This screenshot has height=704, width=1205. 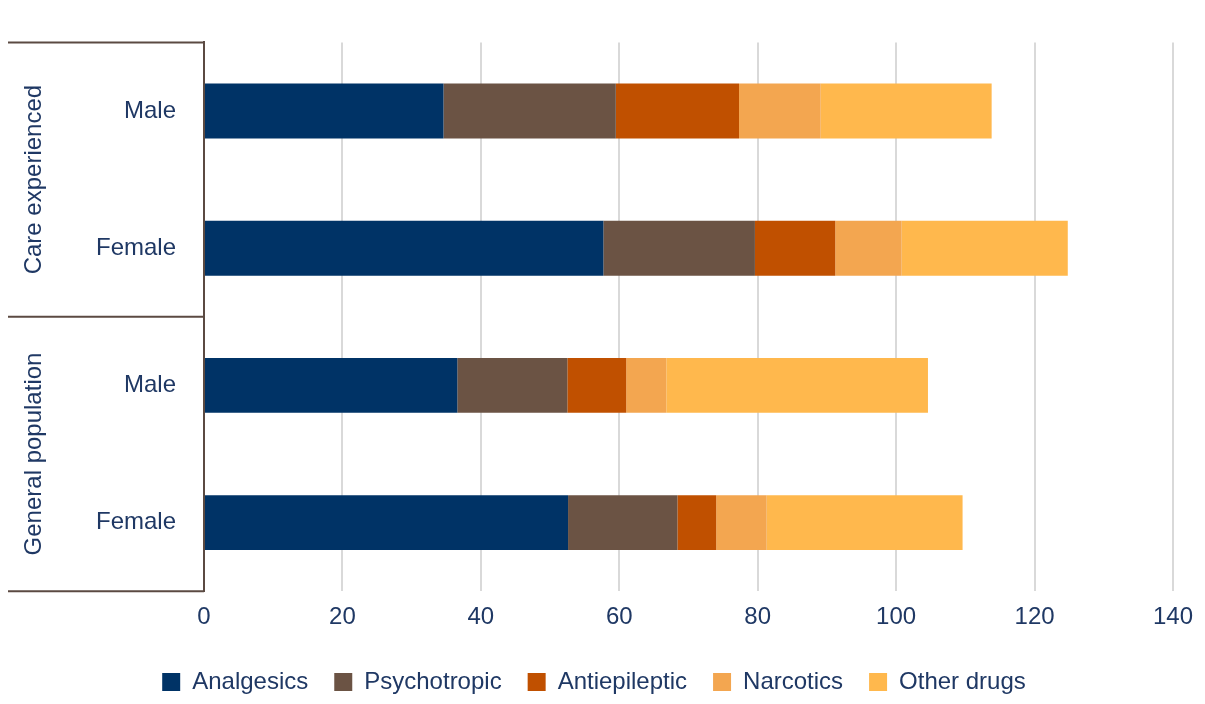 What do you see at coordinates (342, 616) in the screenshot?
I see `x-tick-label: 20` at bounding box center [342, 616].